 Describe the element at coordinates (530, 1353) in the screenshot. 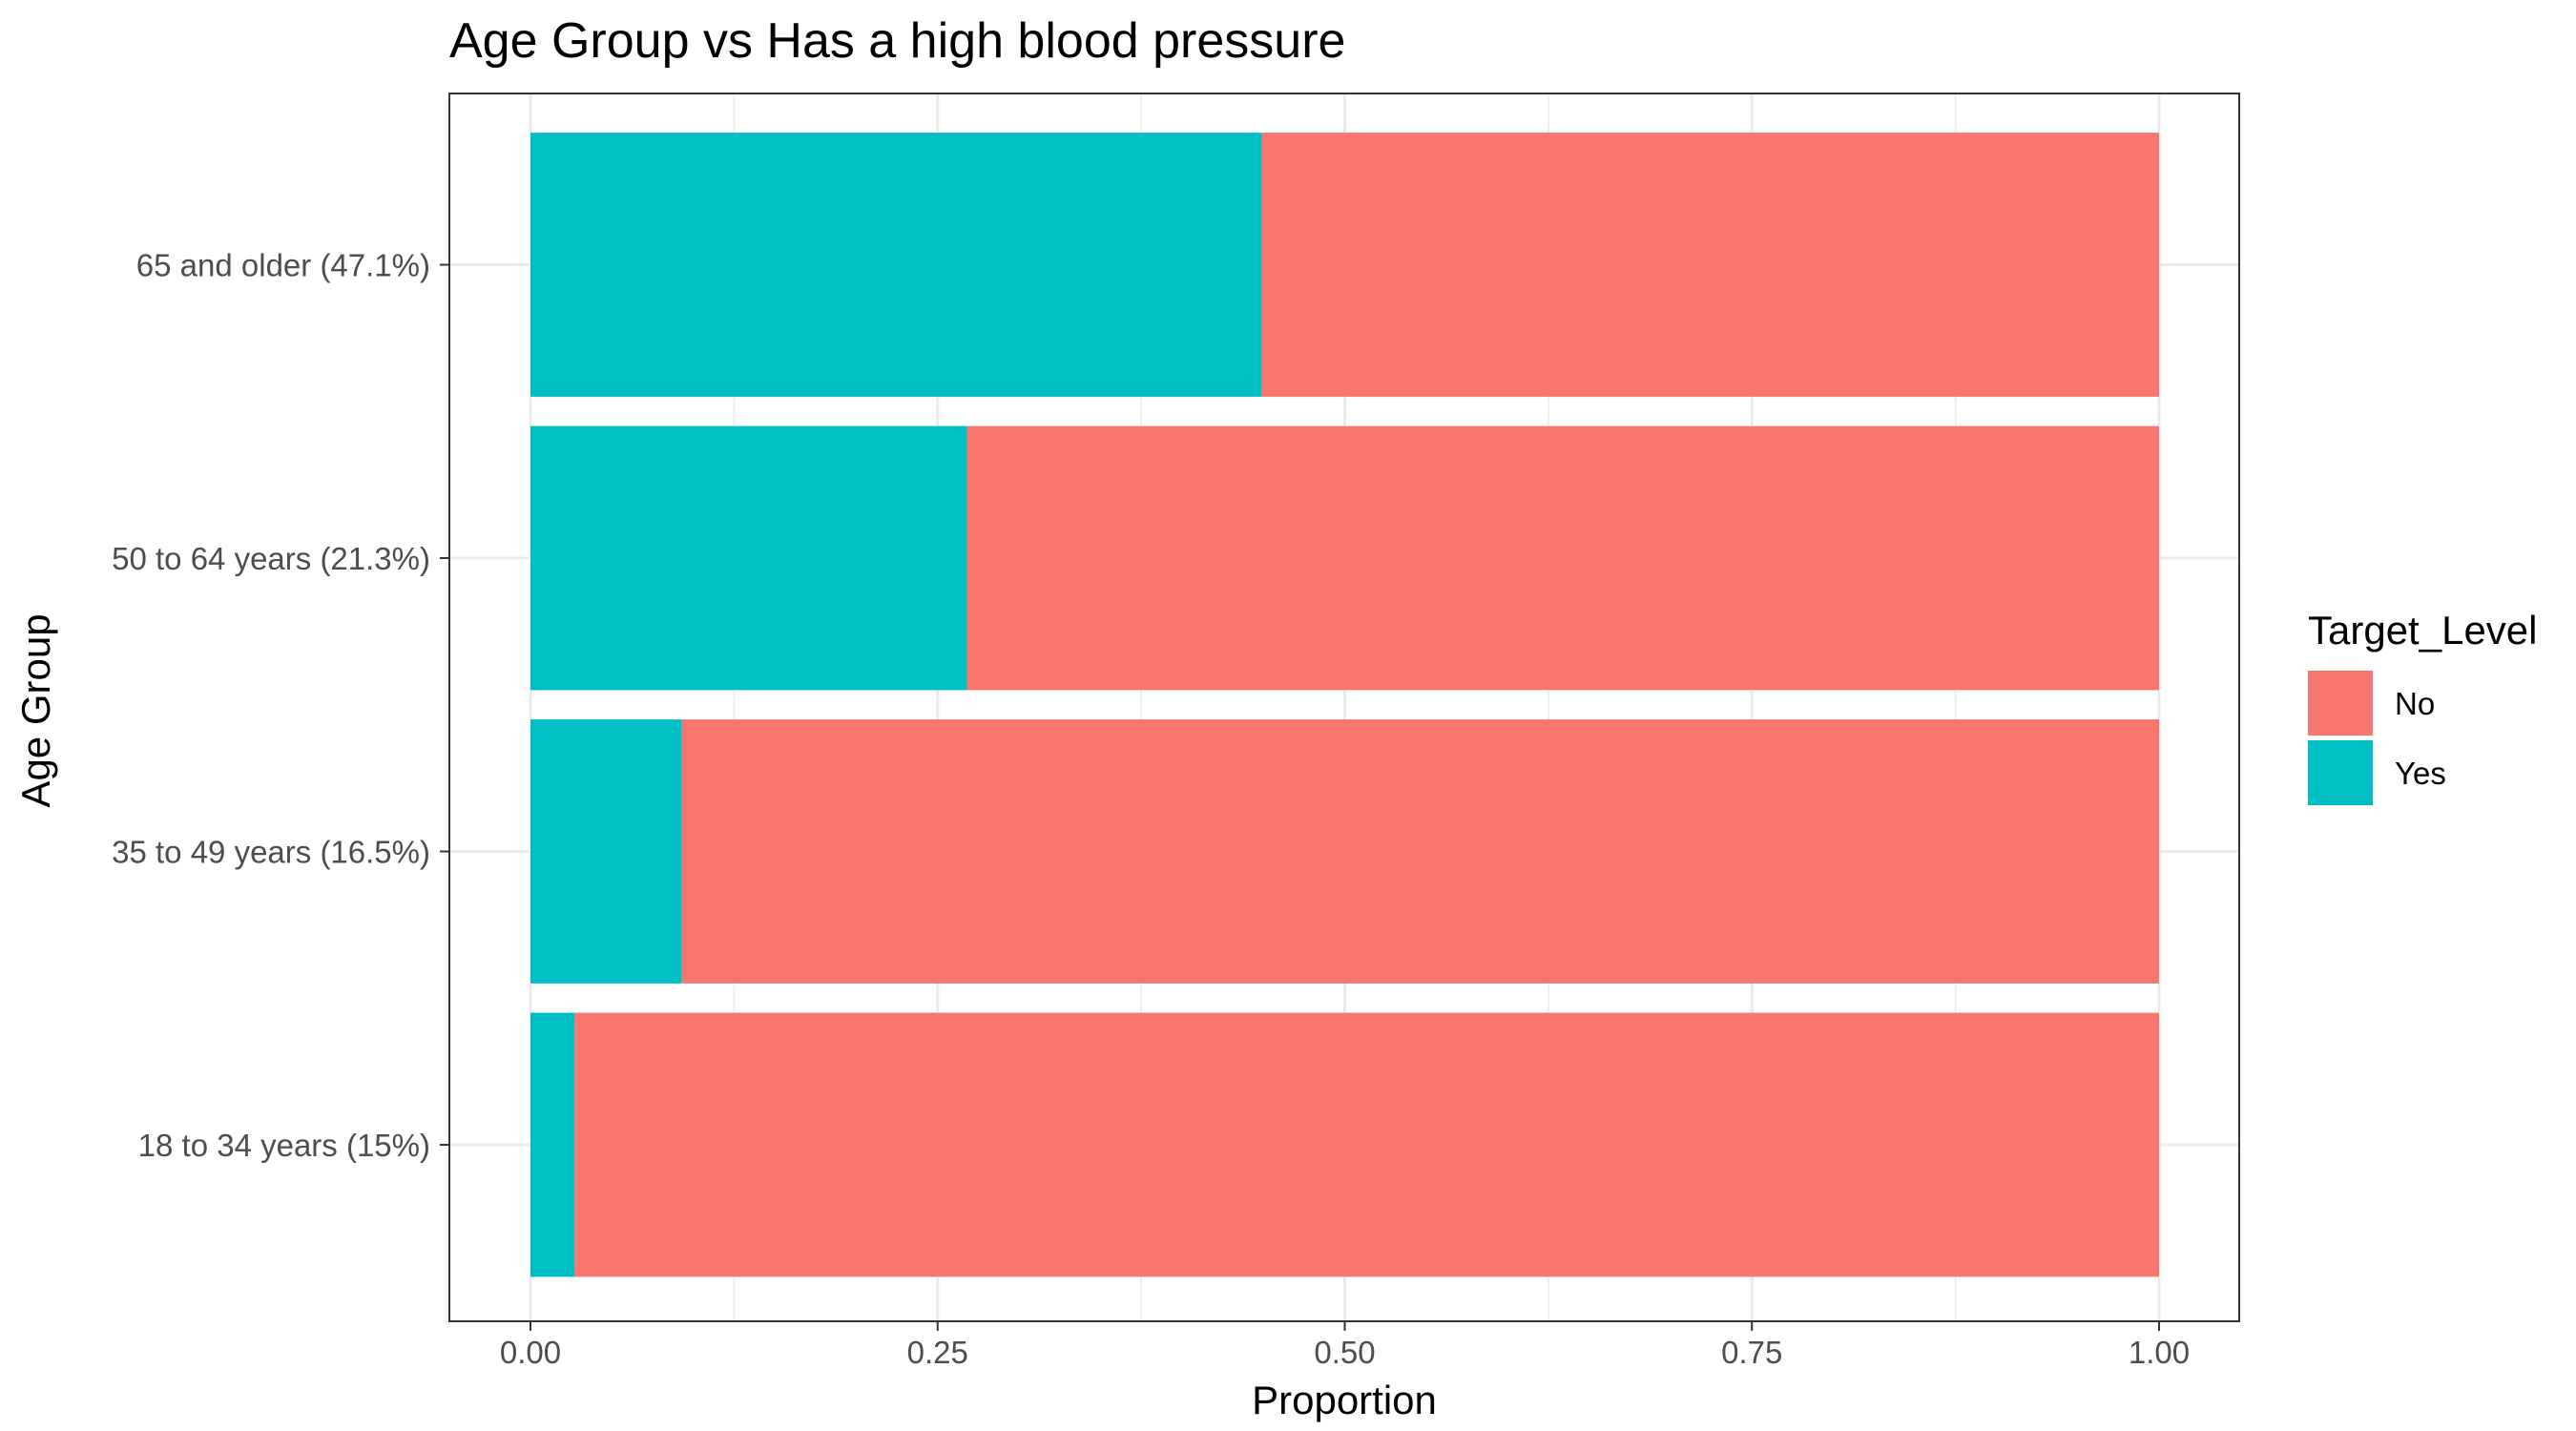

I see `x-tick-label: 0.00` at that location.